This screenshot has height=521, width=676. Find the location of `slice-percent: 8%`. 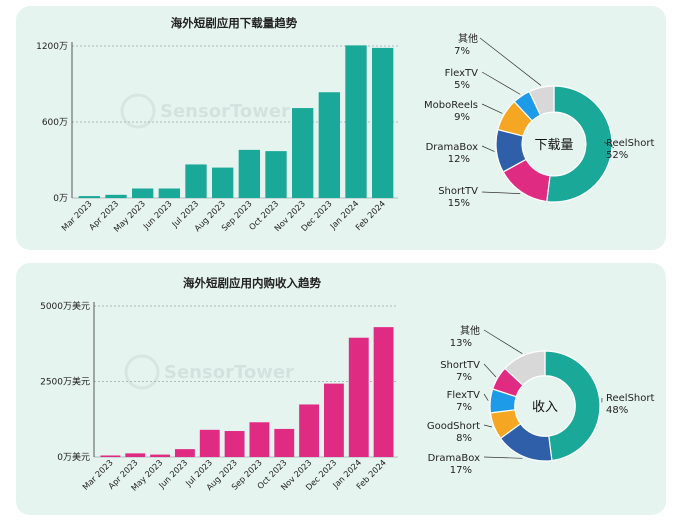

slice-percent: 8% is located at coordinates (464, 438).